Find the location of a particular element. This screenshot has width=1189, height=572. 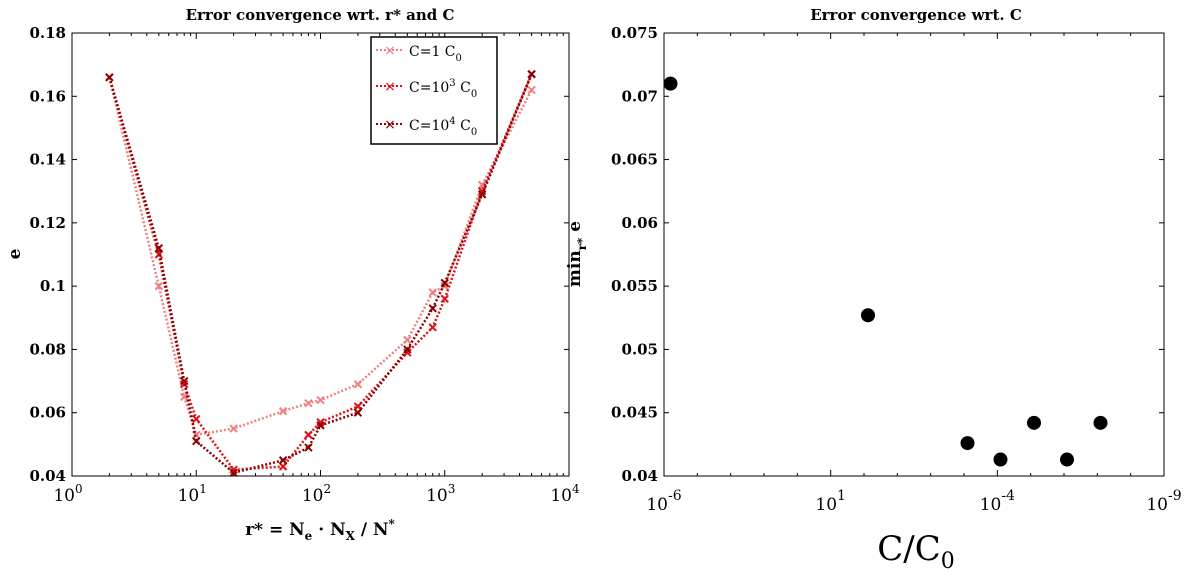

left-x-tick-label: 10¹ is located at coordinates (192, 494).